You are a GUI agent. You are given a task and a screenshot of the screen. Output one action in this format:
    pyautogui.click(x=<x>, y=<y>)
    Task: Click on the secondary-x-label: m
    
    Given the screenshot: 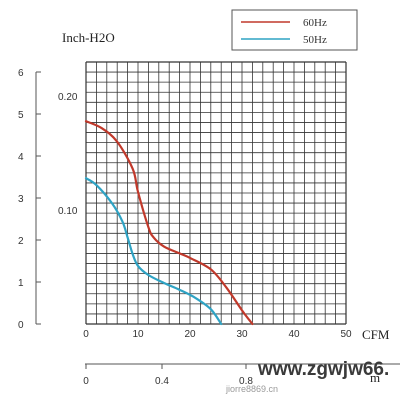 What is the action you would take?
    pyautogui.click(x=375, y=377)
    